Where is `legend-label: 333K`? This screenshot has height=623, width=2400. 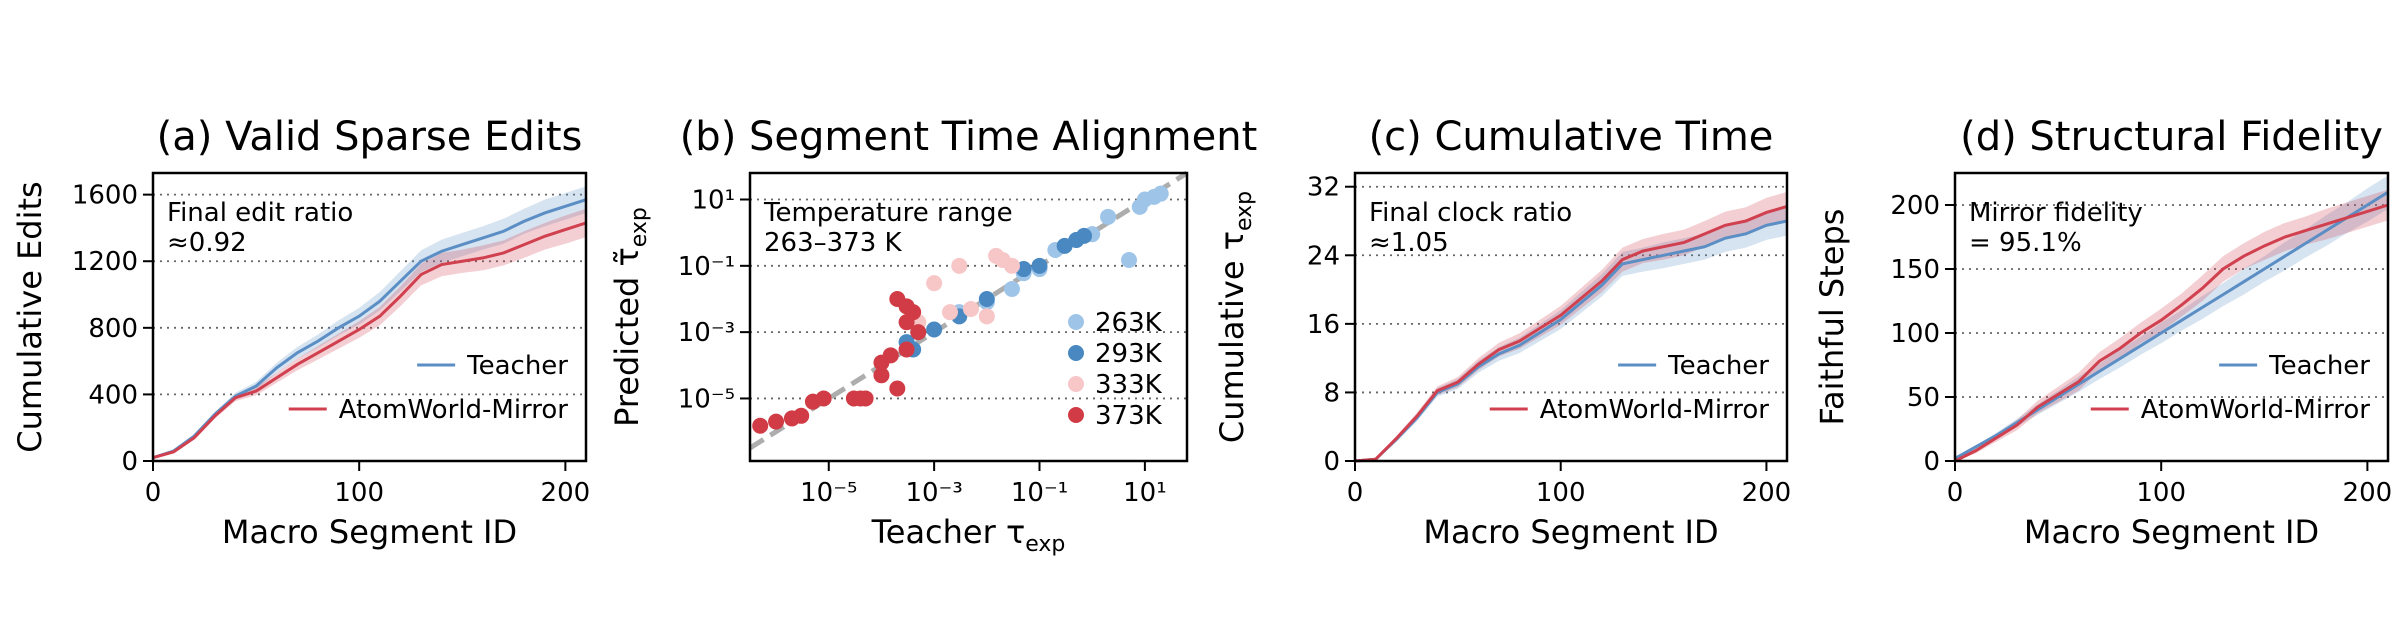 legend-label: 333K is located at coordinates (1129, 385).